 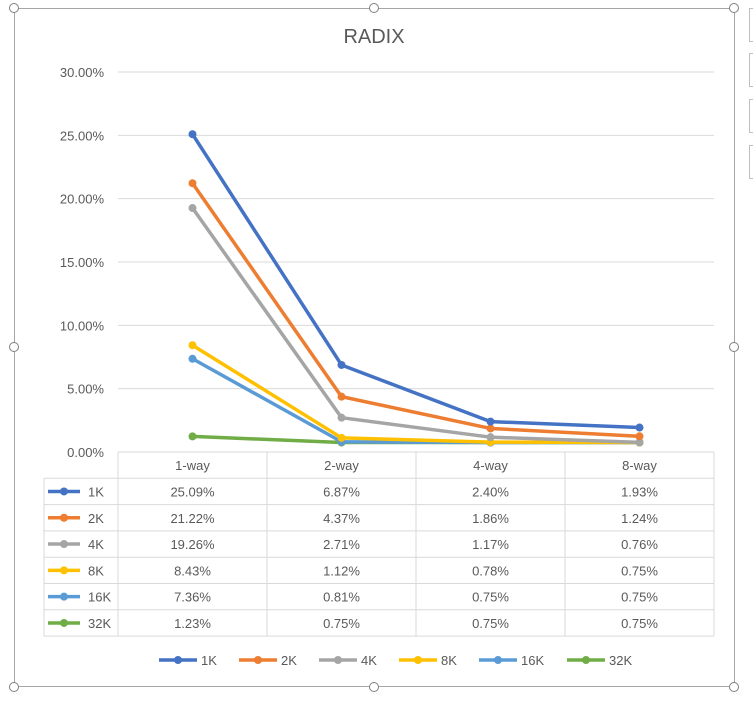 What do you see at coordinates (490, 491) in the screenshot?
I see `table-cell: 2.40%` at bounding box center [490, 491].